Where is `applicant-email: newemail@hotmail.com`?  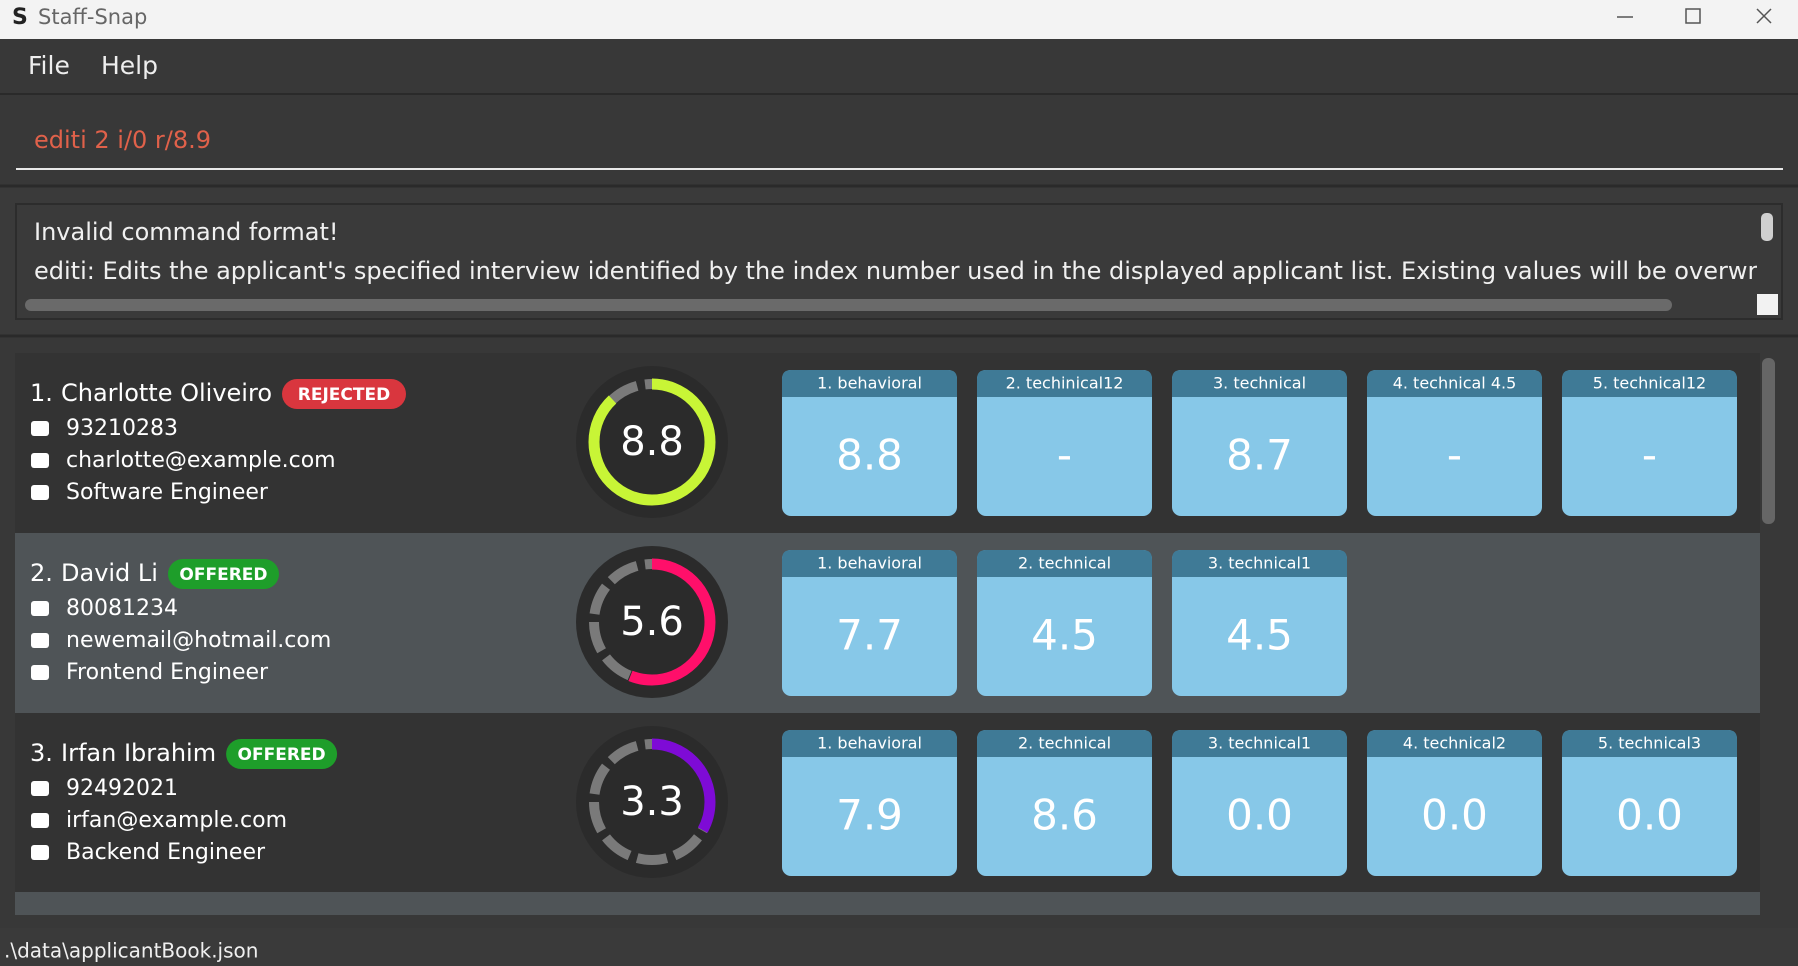 applicant-email: newemail@hotmail.com is located at coordinates (198, 640).